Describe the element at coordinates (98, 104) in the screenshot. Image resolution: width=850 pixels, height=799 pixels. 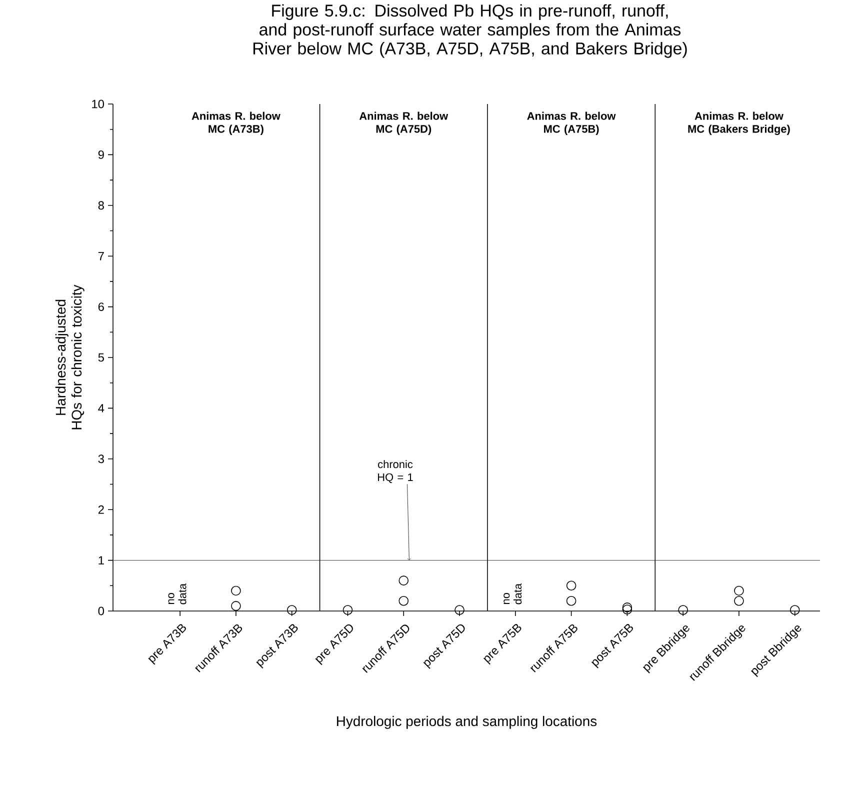
I see `y-tick-label: 10` at that location.